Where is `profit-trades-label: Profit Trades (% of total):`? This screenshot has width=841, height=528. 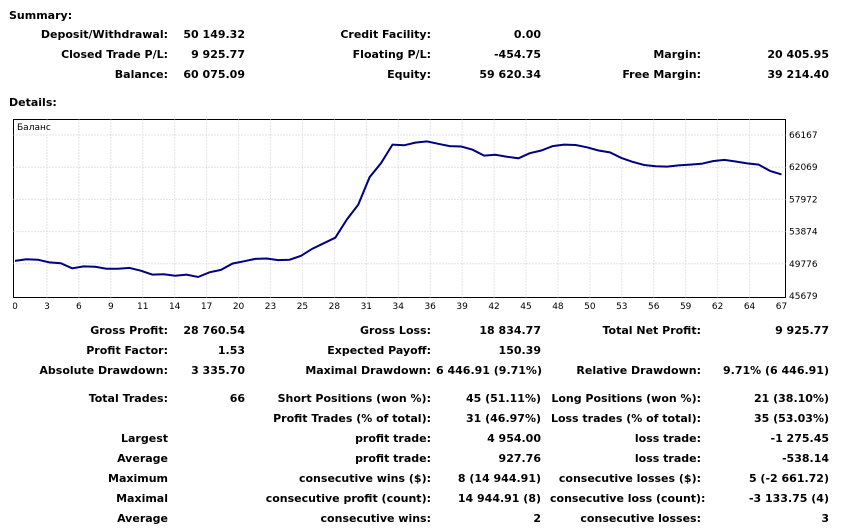
profit-trades-label: Profit Trades (% of total): is located at coordinates (352, 418).